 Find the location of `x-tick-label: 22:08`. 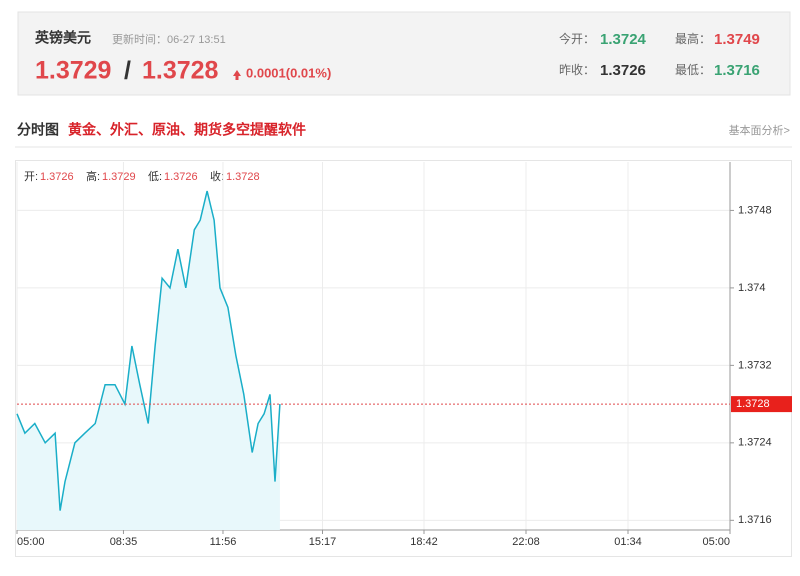

x-tick-label: 22:08 is located at coordinates (526, 542).